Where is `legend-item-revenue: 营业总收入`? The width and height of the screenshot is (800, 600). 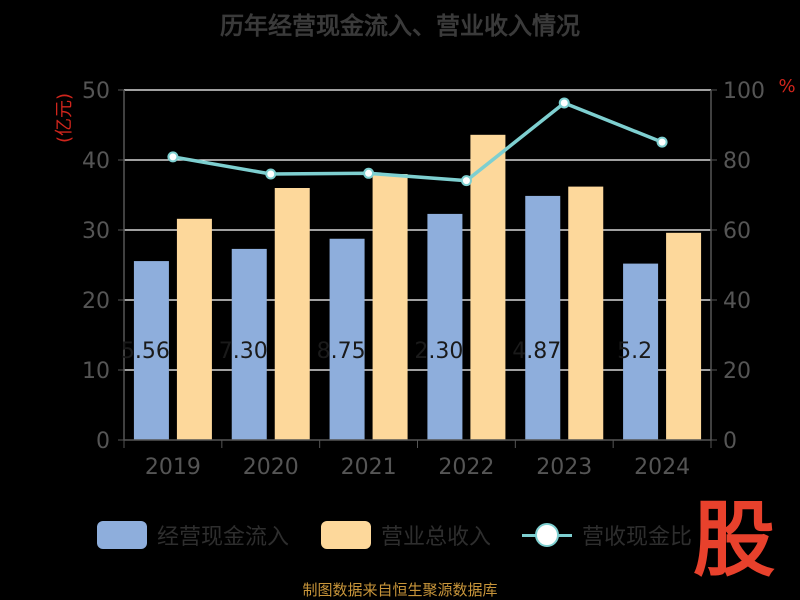 legend-item-revenue: 营业总收入 is located at coordinates (406, 535).